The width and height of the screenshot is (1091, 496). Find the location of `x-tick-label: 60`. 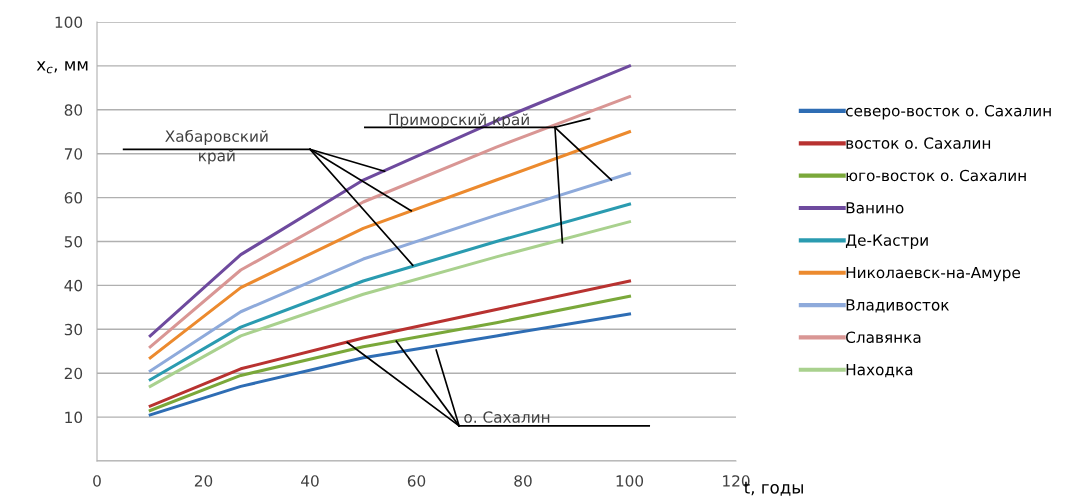

x-tick-label: 60 is located at coordinates (416, 481).